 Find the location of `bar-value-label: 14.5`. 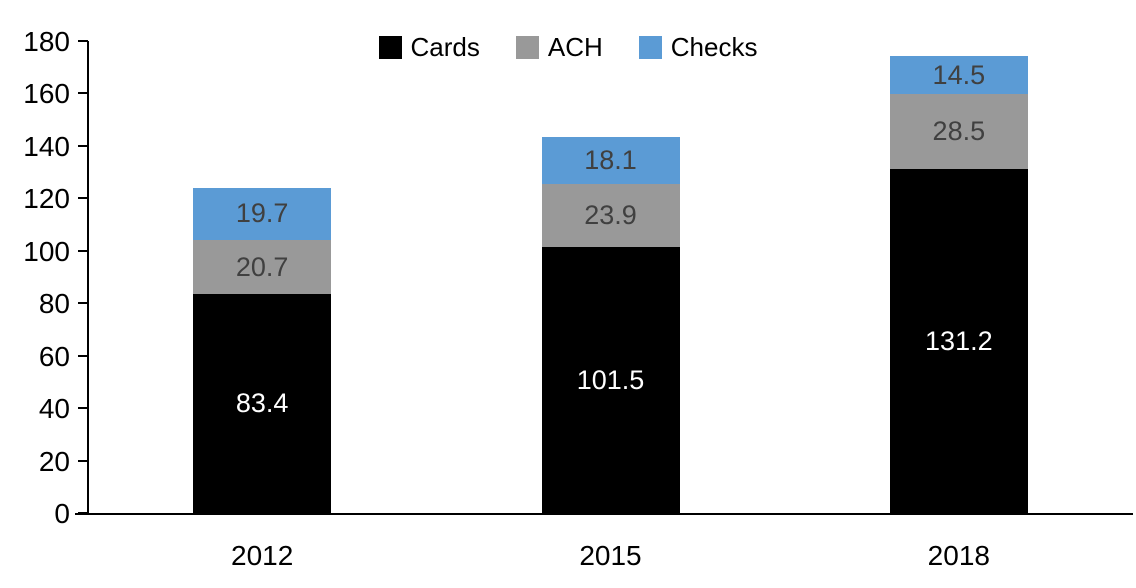

bar-value-label: 14.5 is located at coordinates (959, 75).